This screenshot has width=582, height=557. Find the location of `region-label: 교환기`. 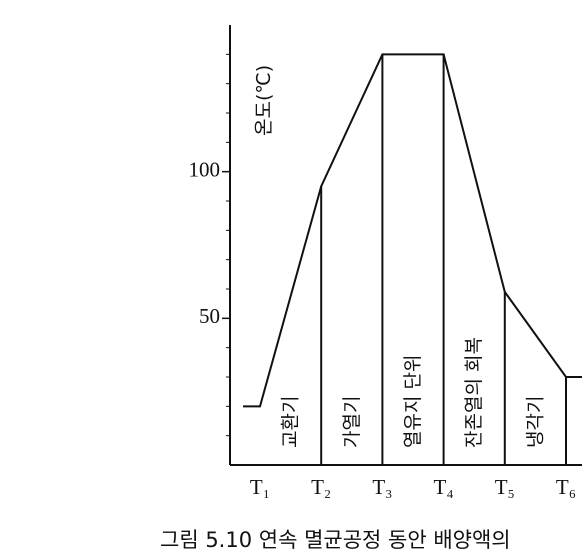

region-label: 교환기 is located at coordinates (291, 422).